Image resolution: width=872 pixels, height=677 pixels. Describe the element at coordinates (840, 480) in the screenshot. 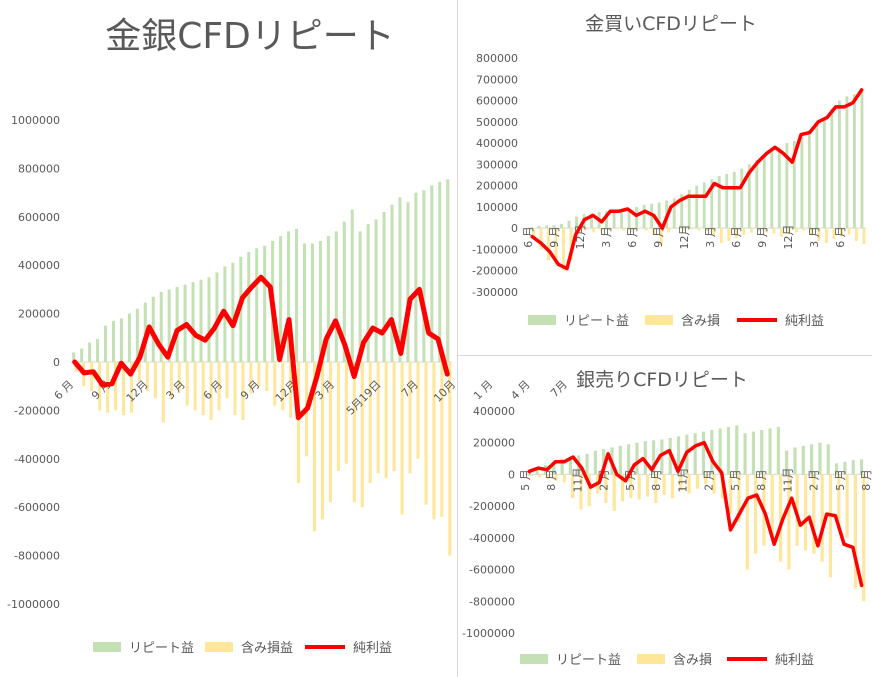

I see `silver-sell-x-tick-label: 5 月` at that location.